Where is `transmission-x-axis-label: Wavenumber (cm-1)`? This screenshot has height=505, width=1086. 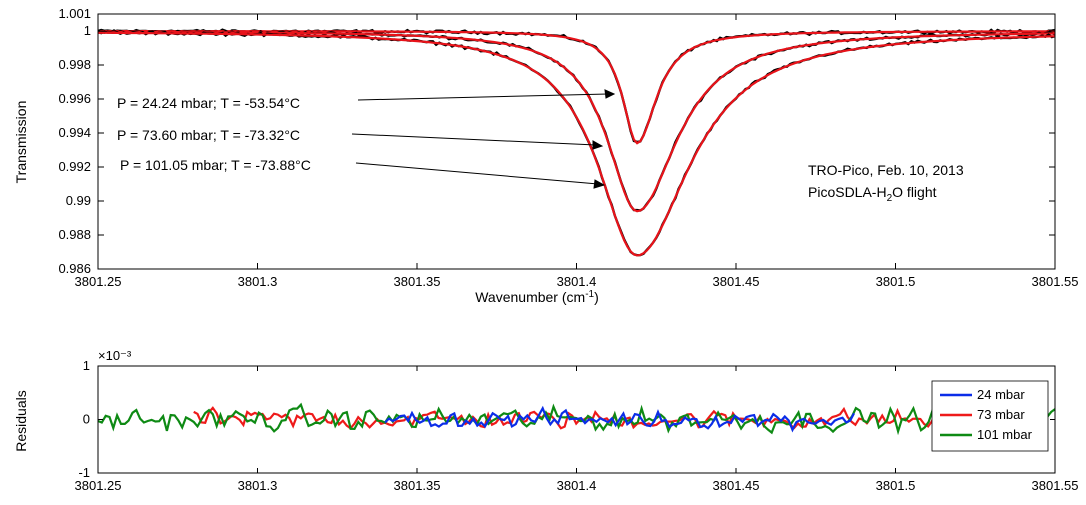 transmission-x-axis-label: Wavenumber (cm-1) is located at coordinates (537, 297).